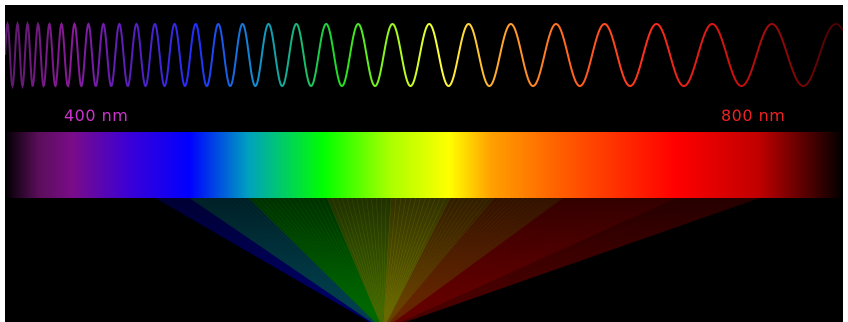 This screenshot has width=848, height=322. I want to click on label-800nm: 800 nm, so click(753, 115).